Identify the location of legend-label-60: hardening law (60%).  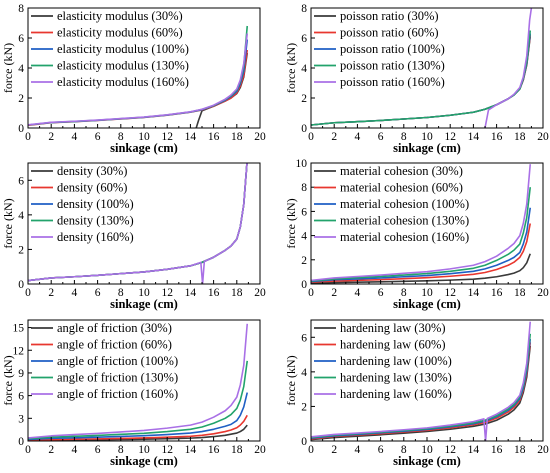
(393, 345).